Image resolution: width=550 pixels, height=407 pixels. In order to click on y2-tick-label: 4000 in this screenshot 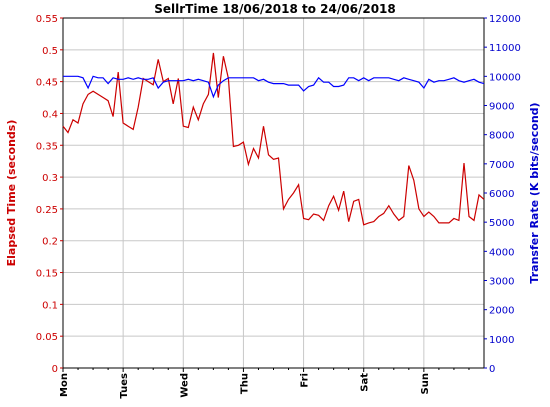, I will do `click(501, 252)`.